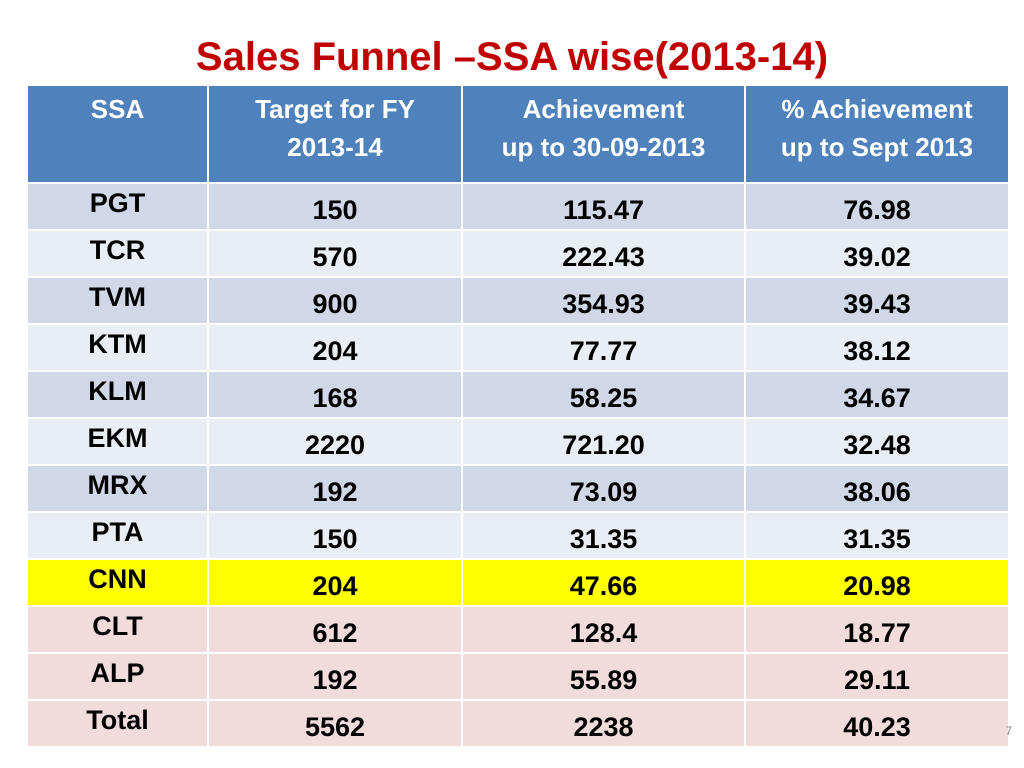  What do you see at coordinates (335, 629) in the screenshot?
I see `target-cell: 612` at bounding box center [335, 629].